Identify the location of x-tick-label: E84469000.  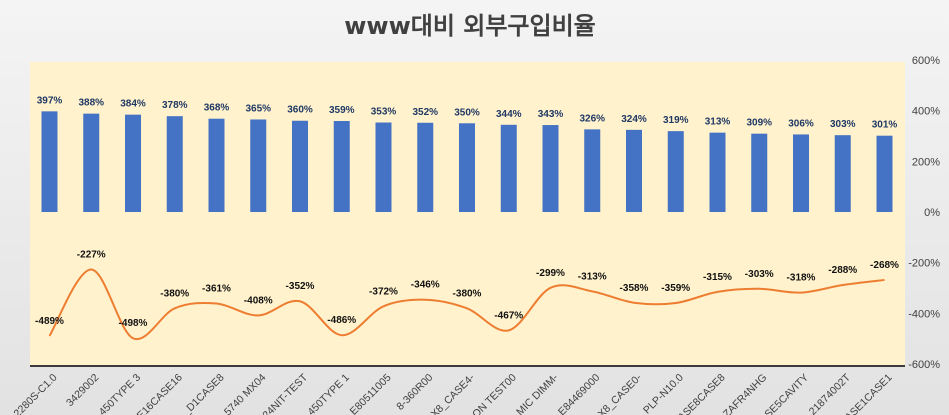
(579, 393).